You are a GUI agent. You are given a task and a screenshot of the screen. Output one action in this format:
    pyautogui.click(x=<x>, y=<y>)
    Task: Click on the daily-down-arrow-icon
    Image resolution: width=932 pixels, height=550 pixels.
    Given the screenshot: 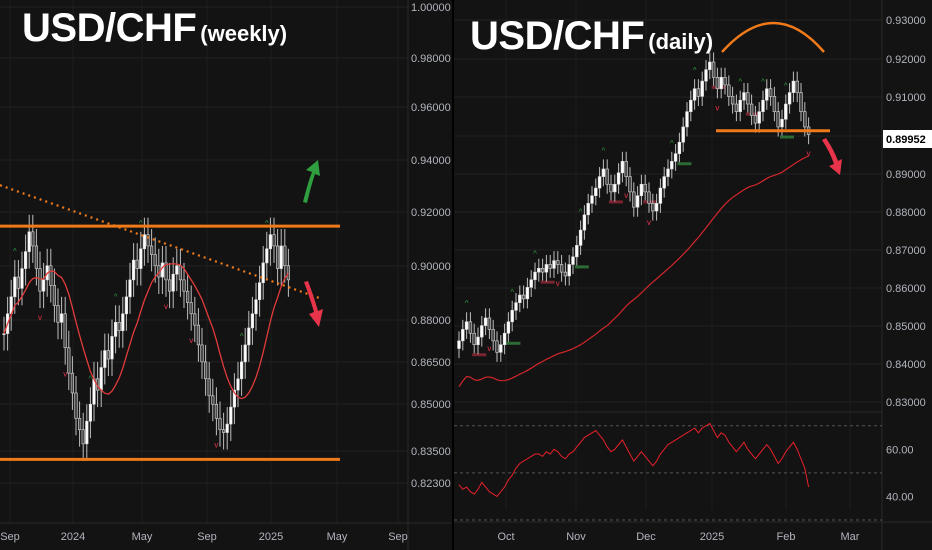 What is the action you would take?
    pyautogui.click(x=832, y=156)
    